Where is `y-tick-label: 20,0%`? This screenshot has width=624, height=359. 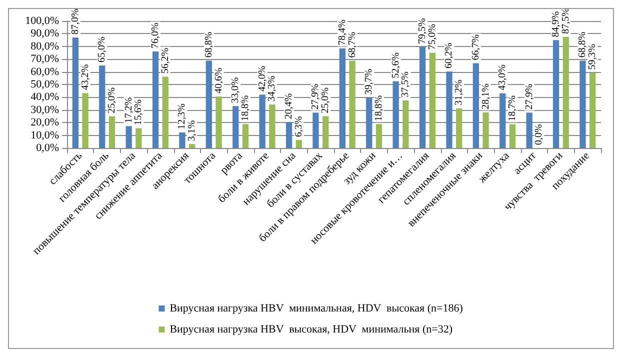 y-tick-label: 20,0% is located at coordinates (44, 122).